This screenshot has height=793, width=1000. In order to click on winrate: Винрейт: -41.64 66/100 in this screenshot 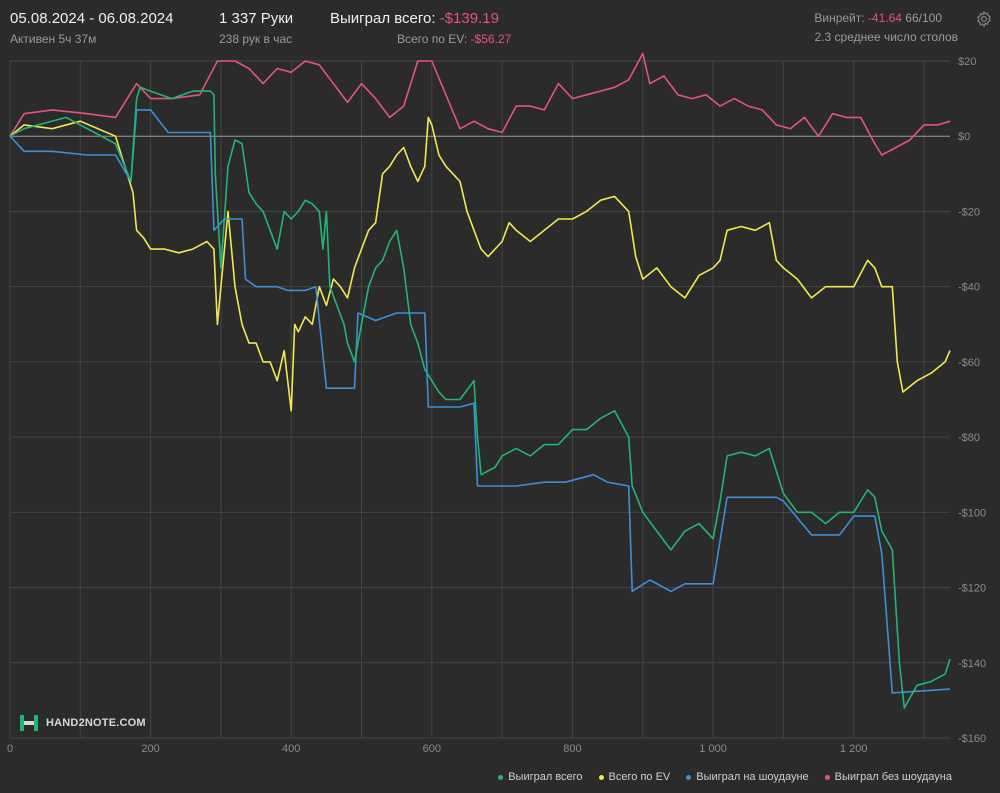, I will do `click(878, 18)`.